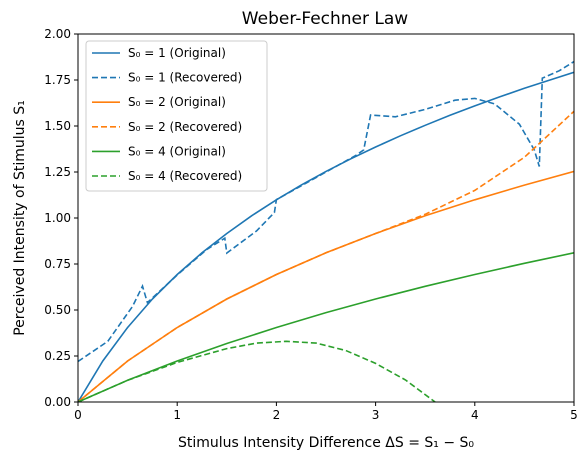  What do you see at coordinates (78, 415) in the screenshot?
I see `x-tick-label: 0` at bounding box center [78, 415].